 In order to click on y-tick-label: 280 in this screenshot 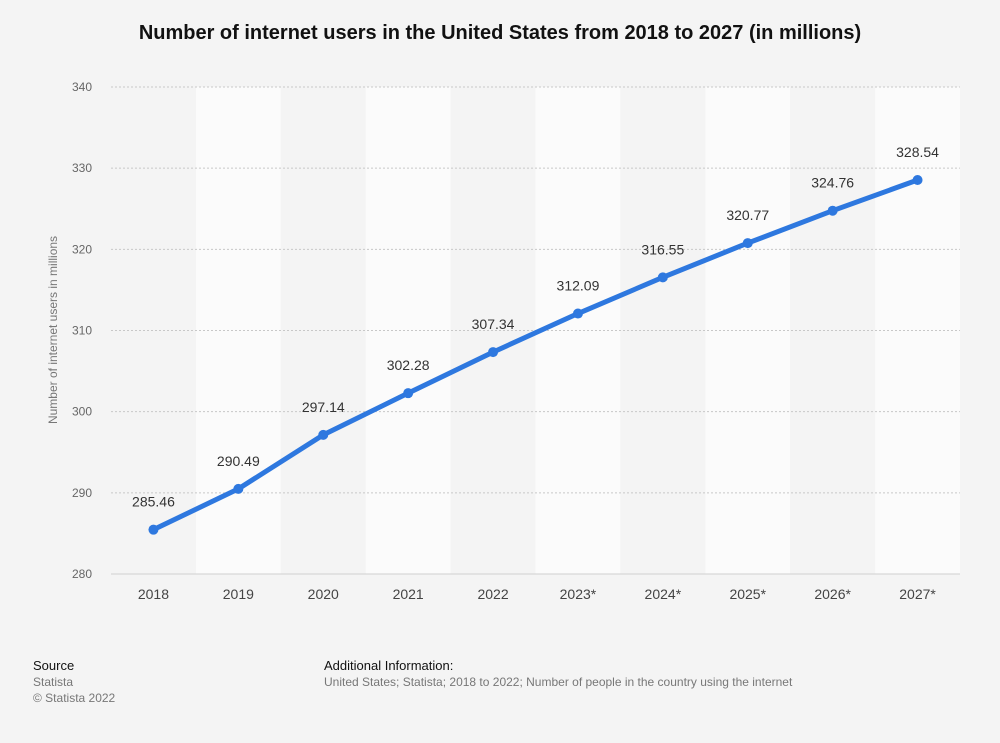, I will do `click(82, 574)`.